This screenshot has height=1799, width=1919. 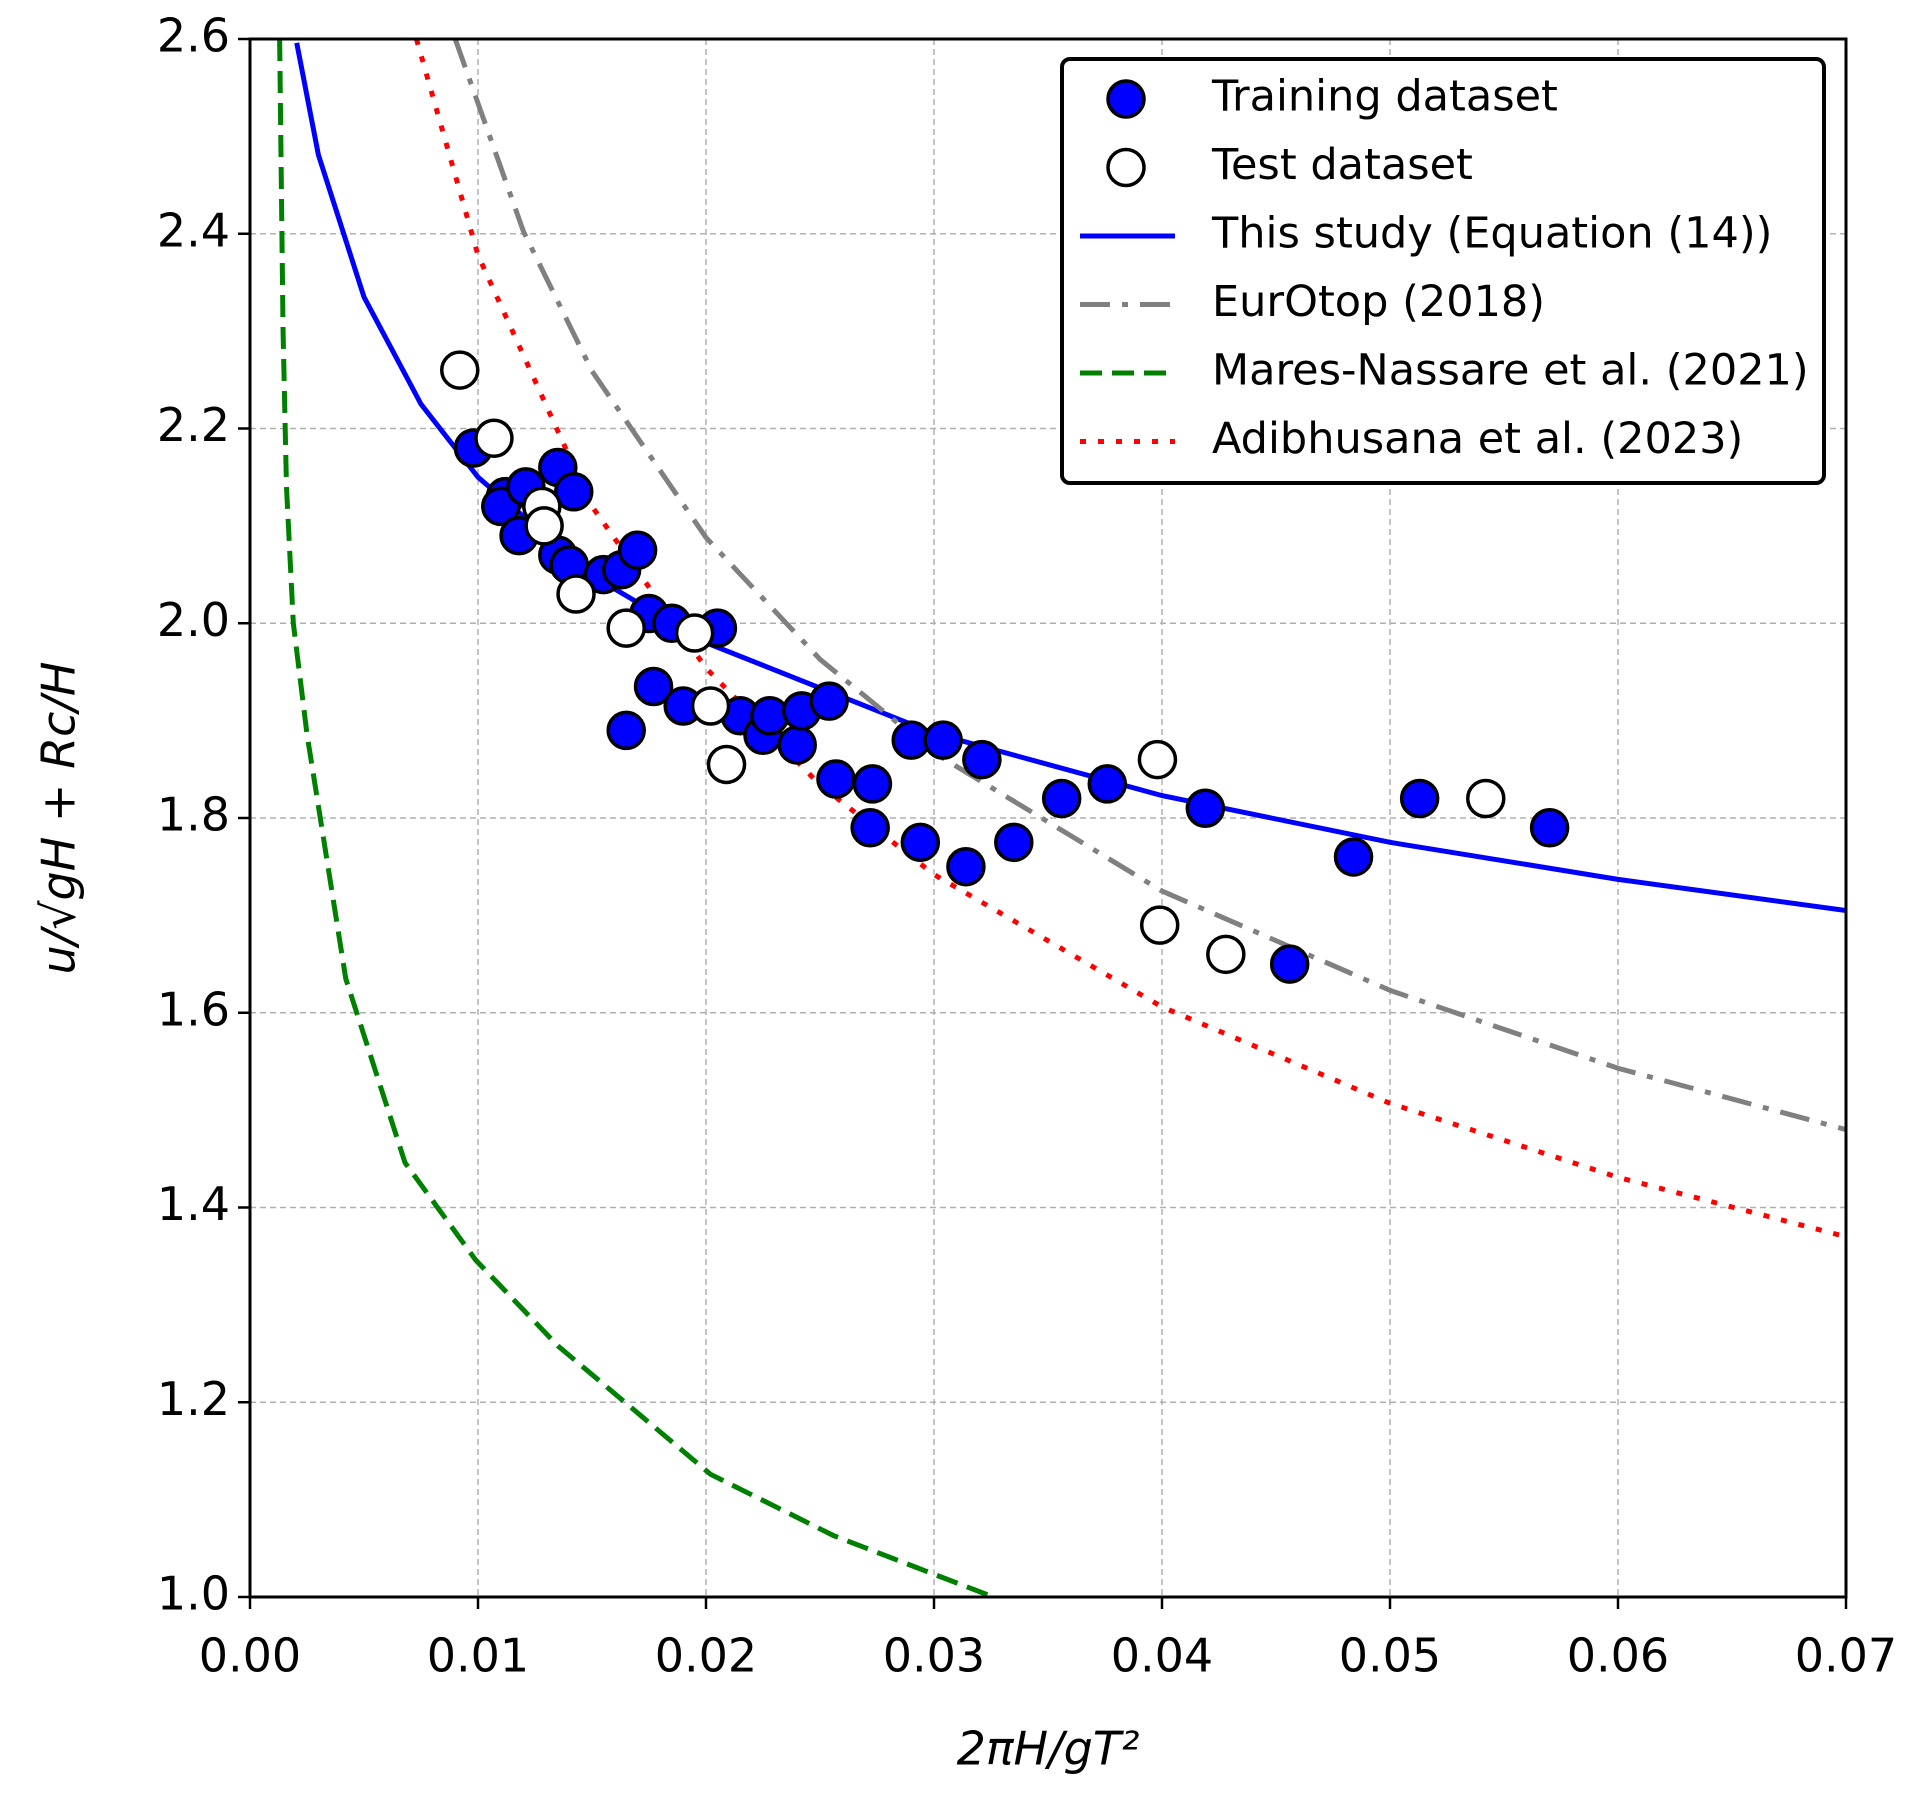 What do you see at coordinates (193, 1204) in the screenshot?
I see `y-tick-label: 1.4` at bounding box center [193, 1204].